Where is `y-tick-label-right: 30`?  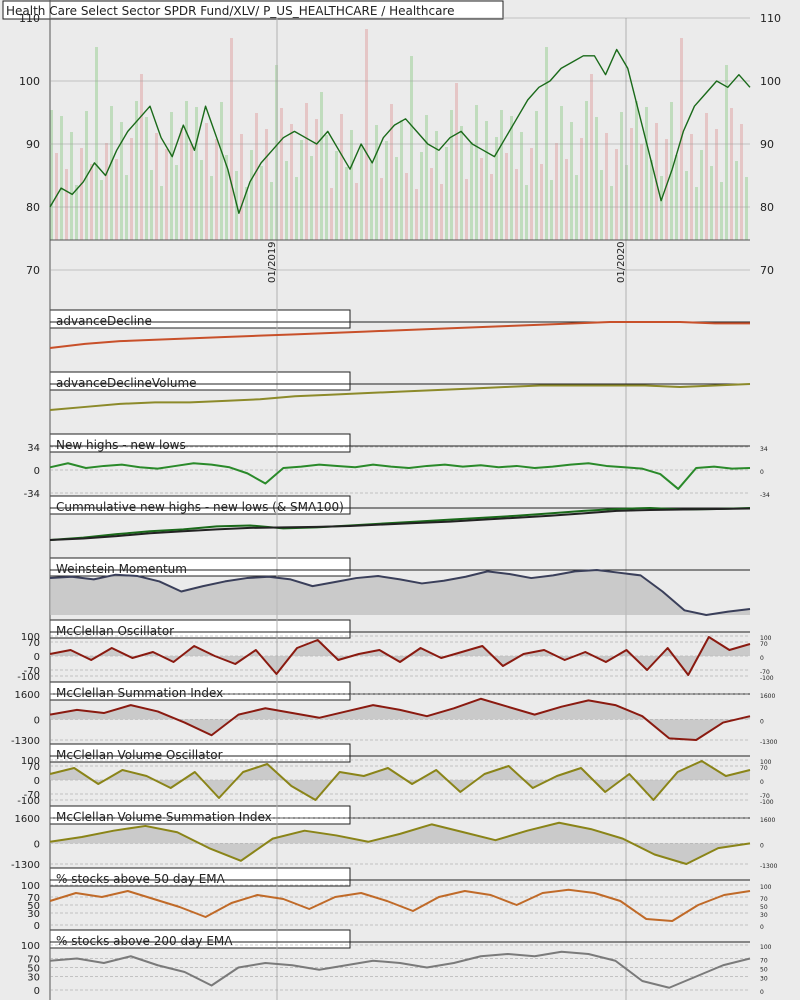 y-tick-label-right: 30 is located at coordinates (764, 979).